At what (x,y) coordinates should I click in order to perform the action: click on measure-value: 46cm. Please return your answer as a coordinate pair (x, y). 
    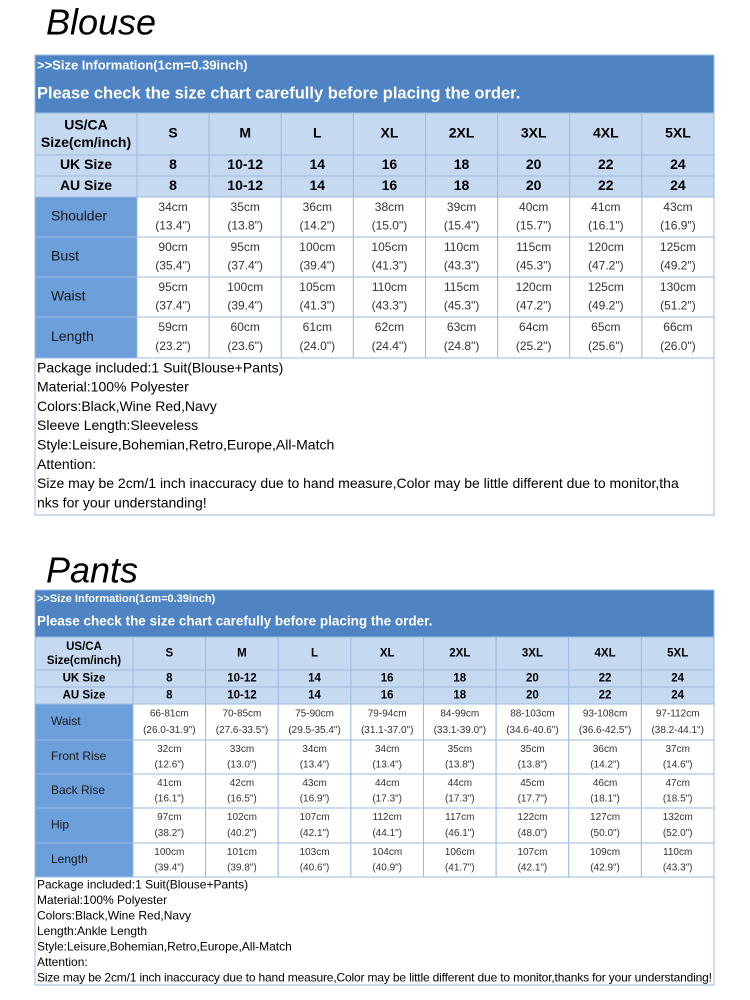
    Looking at the image, I should click on (605, 783).